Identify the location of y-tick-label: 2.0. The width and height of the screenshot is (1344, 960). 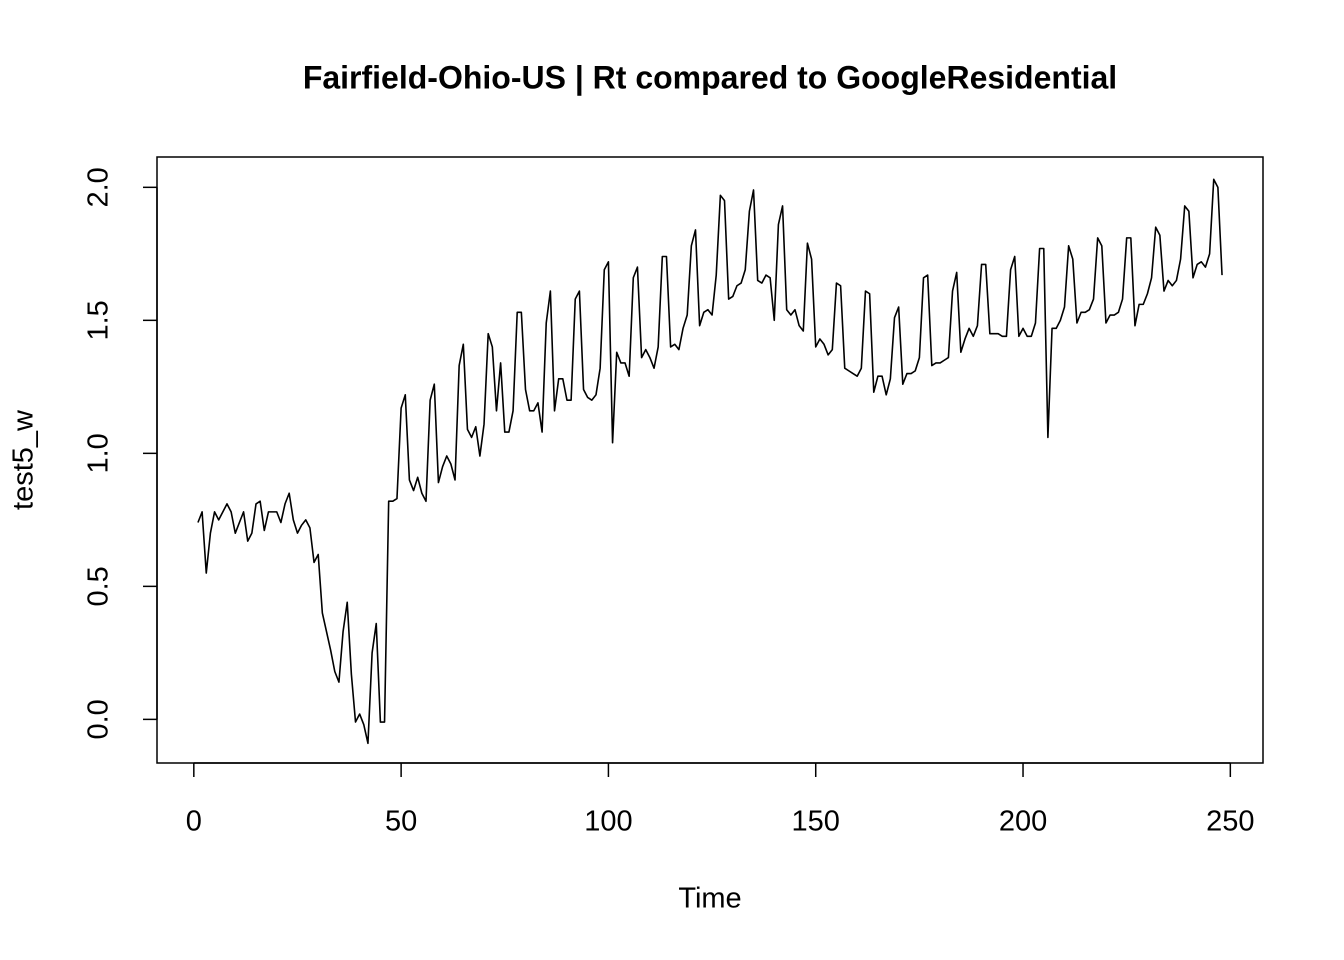
(99, 187).